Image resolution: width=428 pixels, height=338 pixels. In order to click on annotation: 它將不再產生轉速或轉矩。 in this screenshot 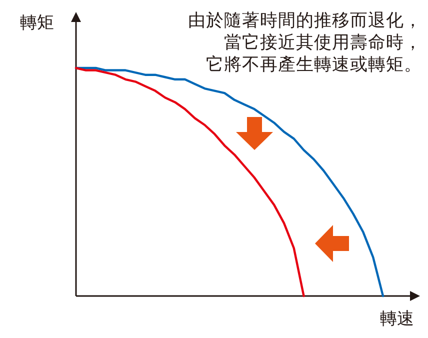, I will do `click(314, 64)`.